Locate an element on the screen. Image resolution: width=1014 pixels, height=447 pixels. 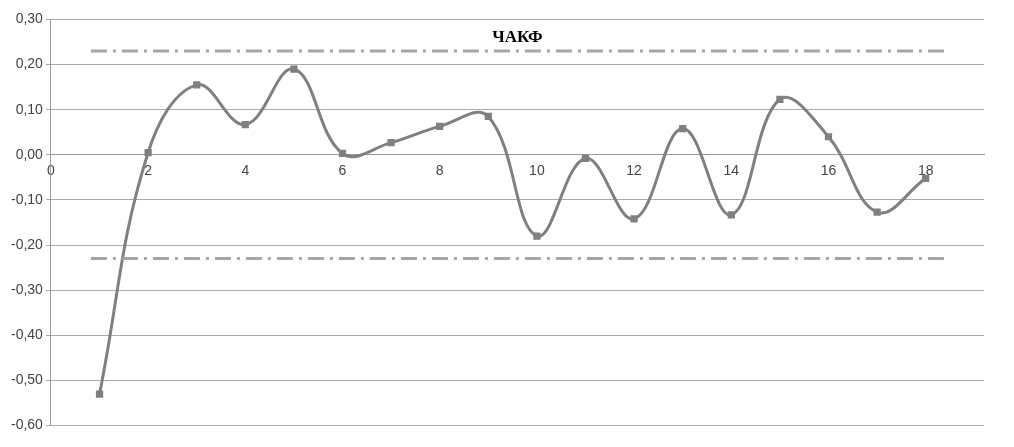
text: ЧАКФ is located at coordinates (517, 37).